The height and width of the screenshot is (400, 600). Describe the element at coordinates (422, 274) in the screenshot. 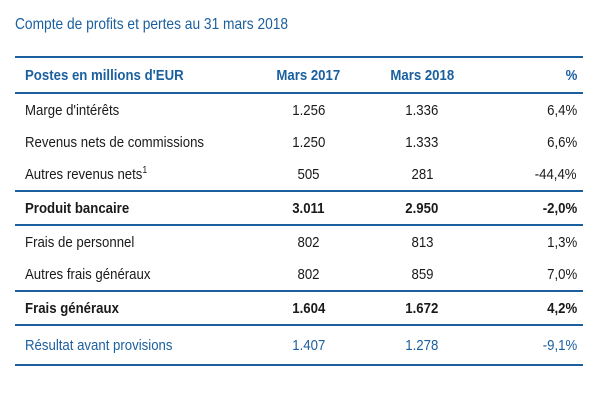

I see `row-mars-2018: 859` at that location.